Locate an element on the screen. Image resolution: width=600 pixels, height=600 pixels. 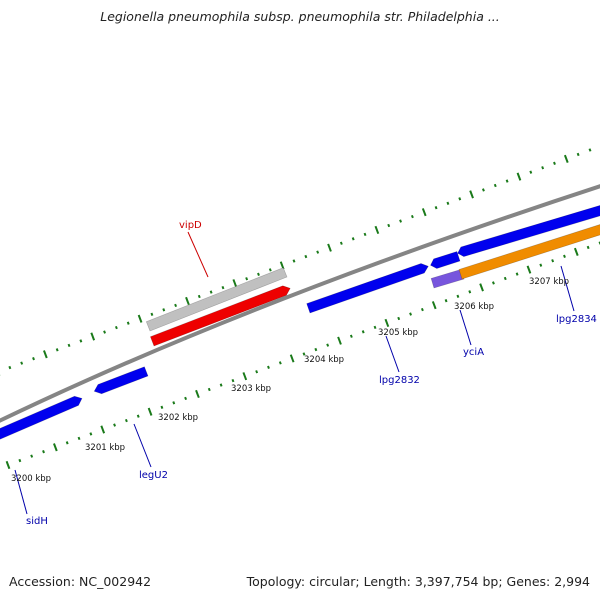
scale-label: 3200 kbp is located at coordinates (31, 479).